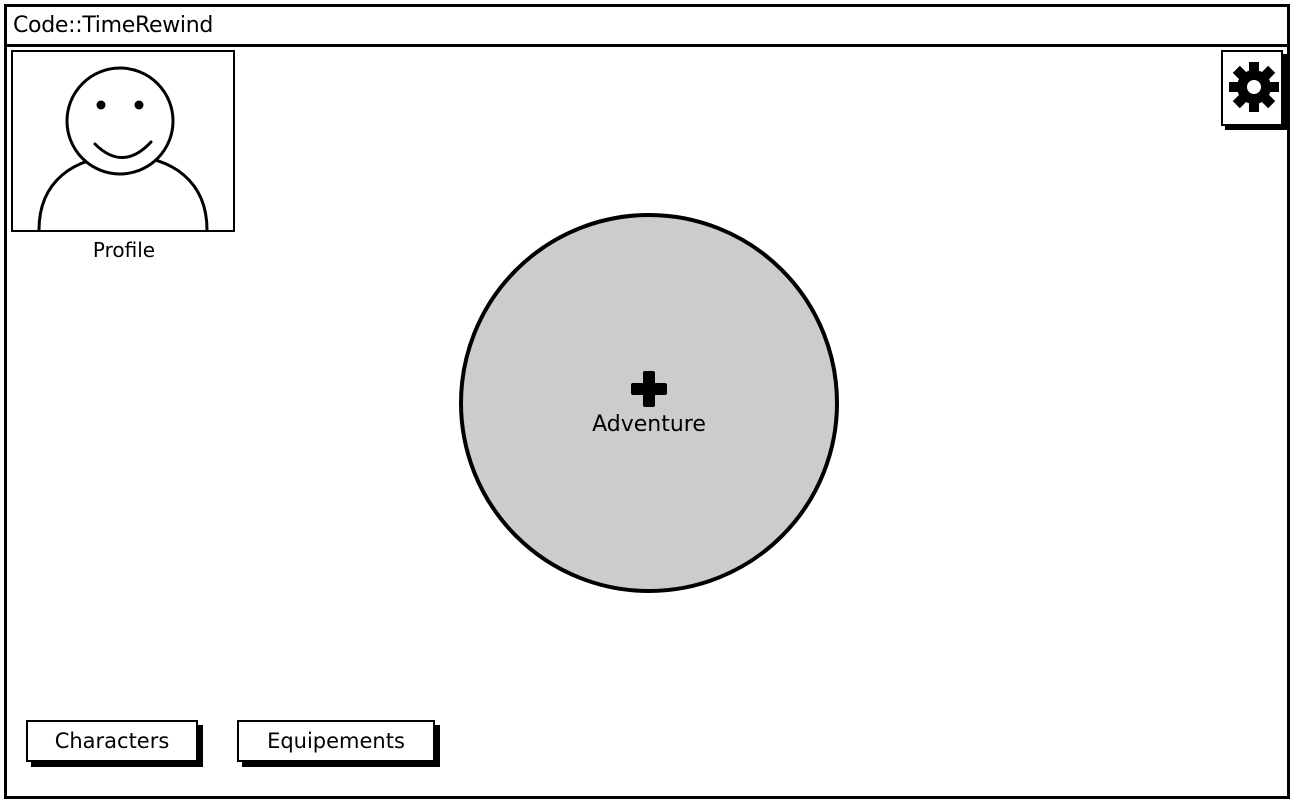  Describe the element at coordinates (112, 741) in the screenshot. I see `characters-button: Characters` at that location.